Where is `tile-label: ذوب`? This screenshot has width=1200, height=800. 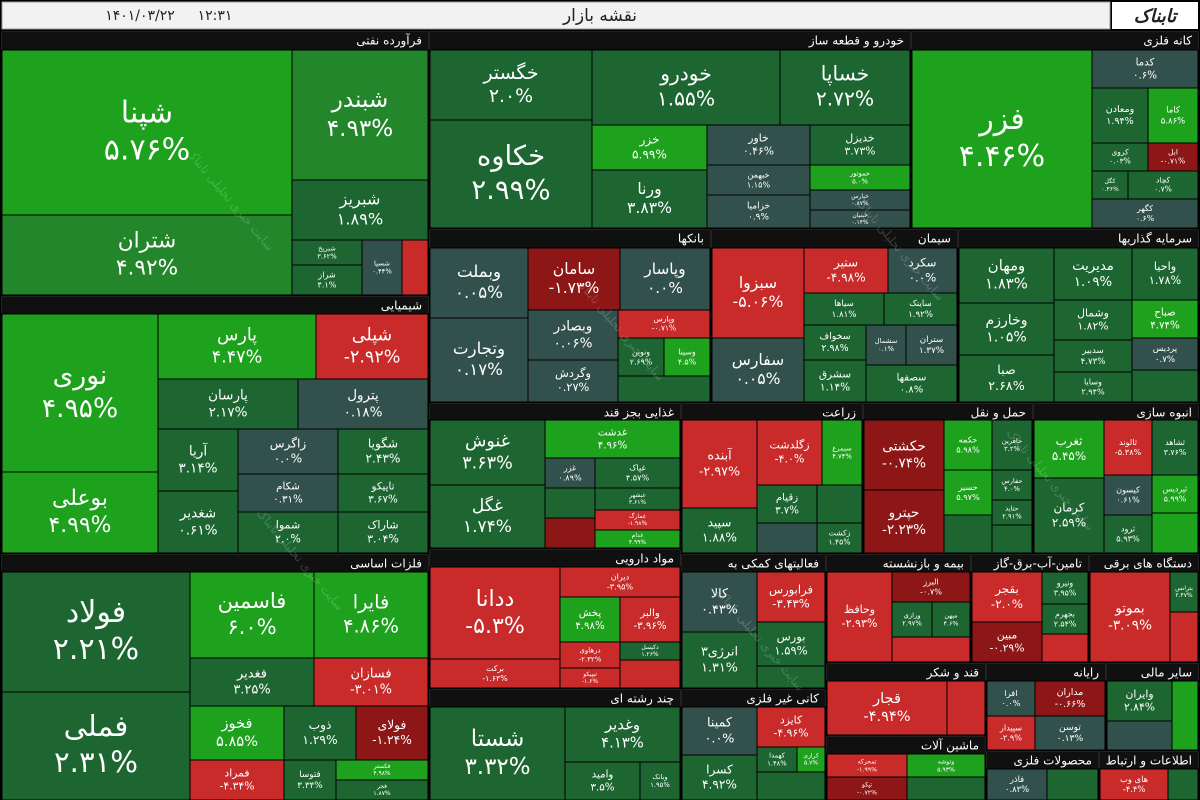 tile-label: ذوب is located at coordinates (320, 725).